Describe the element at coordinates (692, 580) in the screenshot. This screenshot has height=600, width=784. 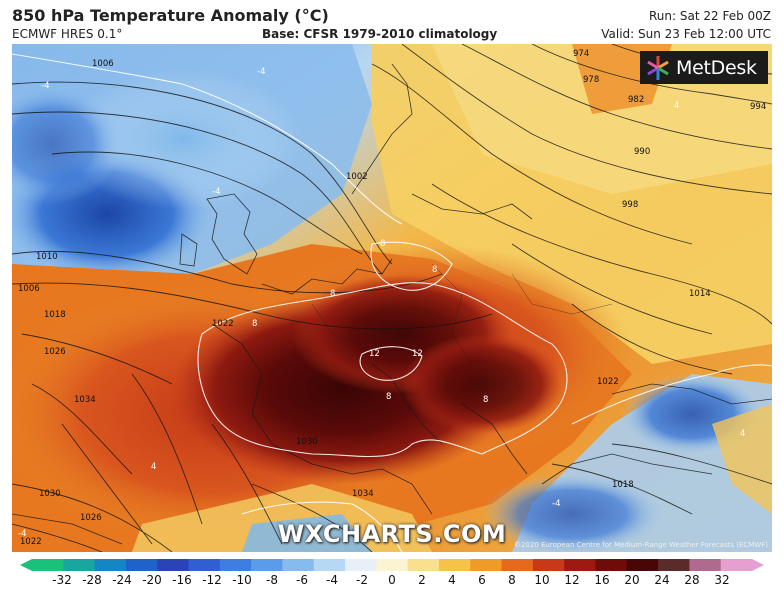
I see `colorbar-tick-label: 28` at that location.